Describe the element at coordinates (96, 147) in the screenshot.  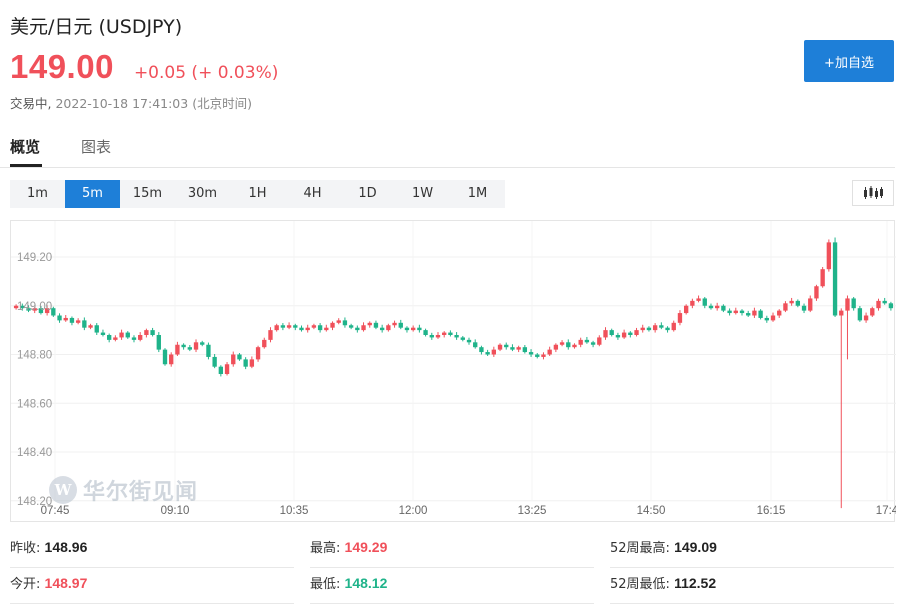
I see `tab-chart: 图表` at that location.